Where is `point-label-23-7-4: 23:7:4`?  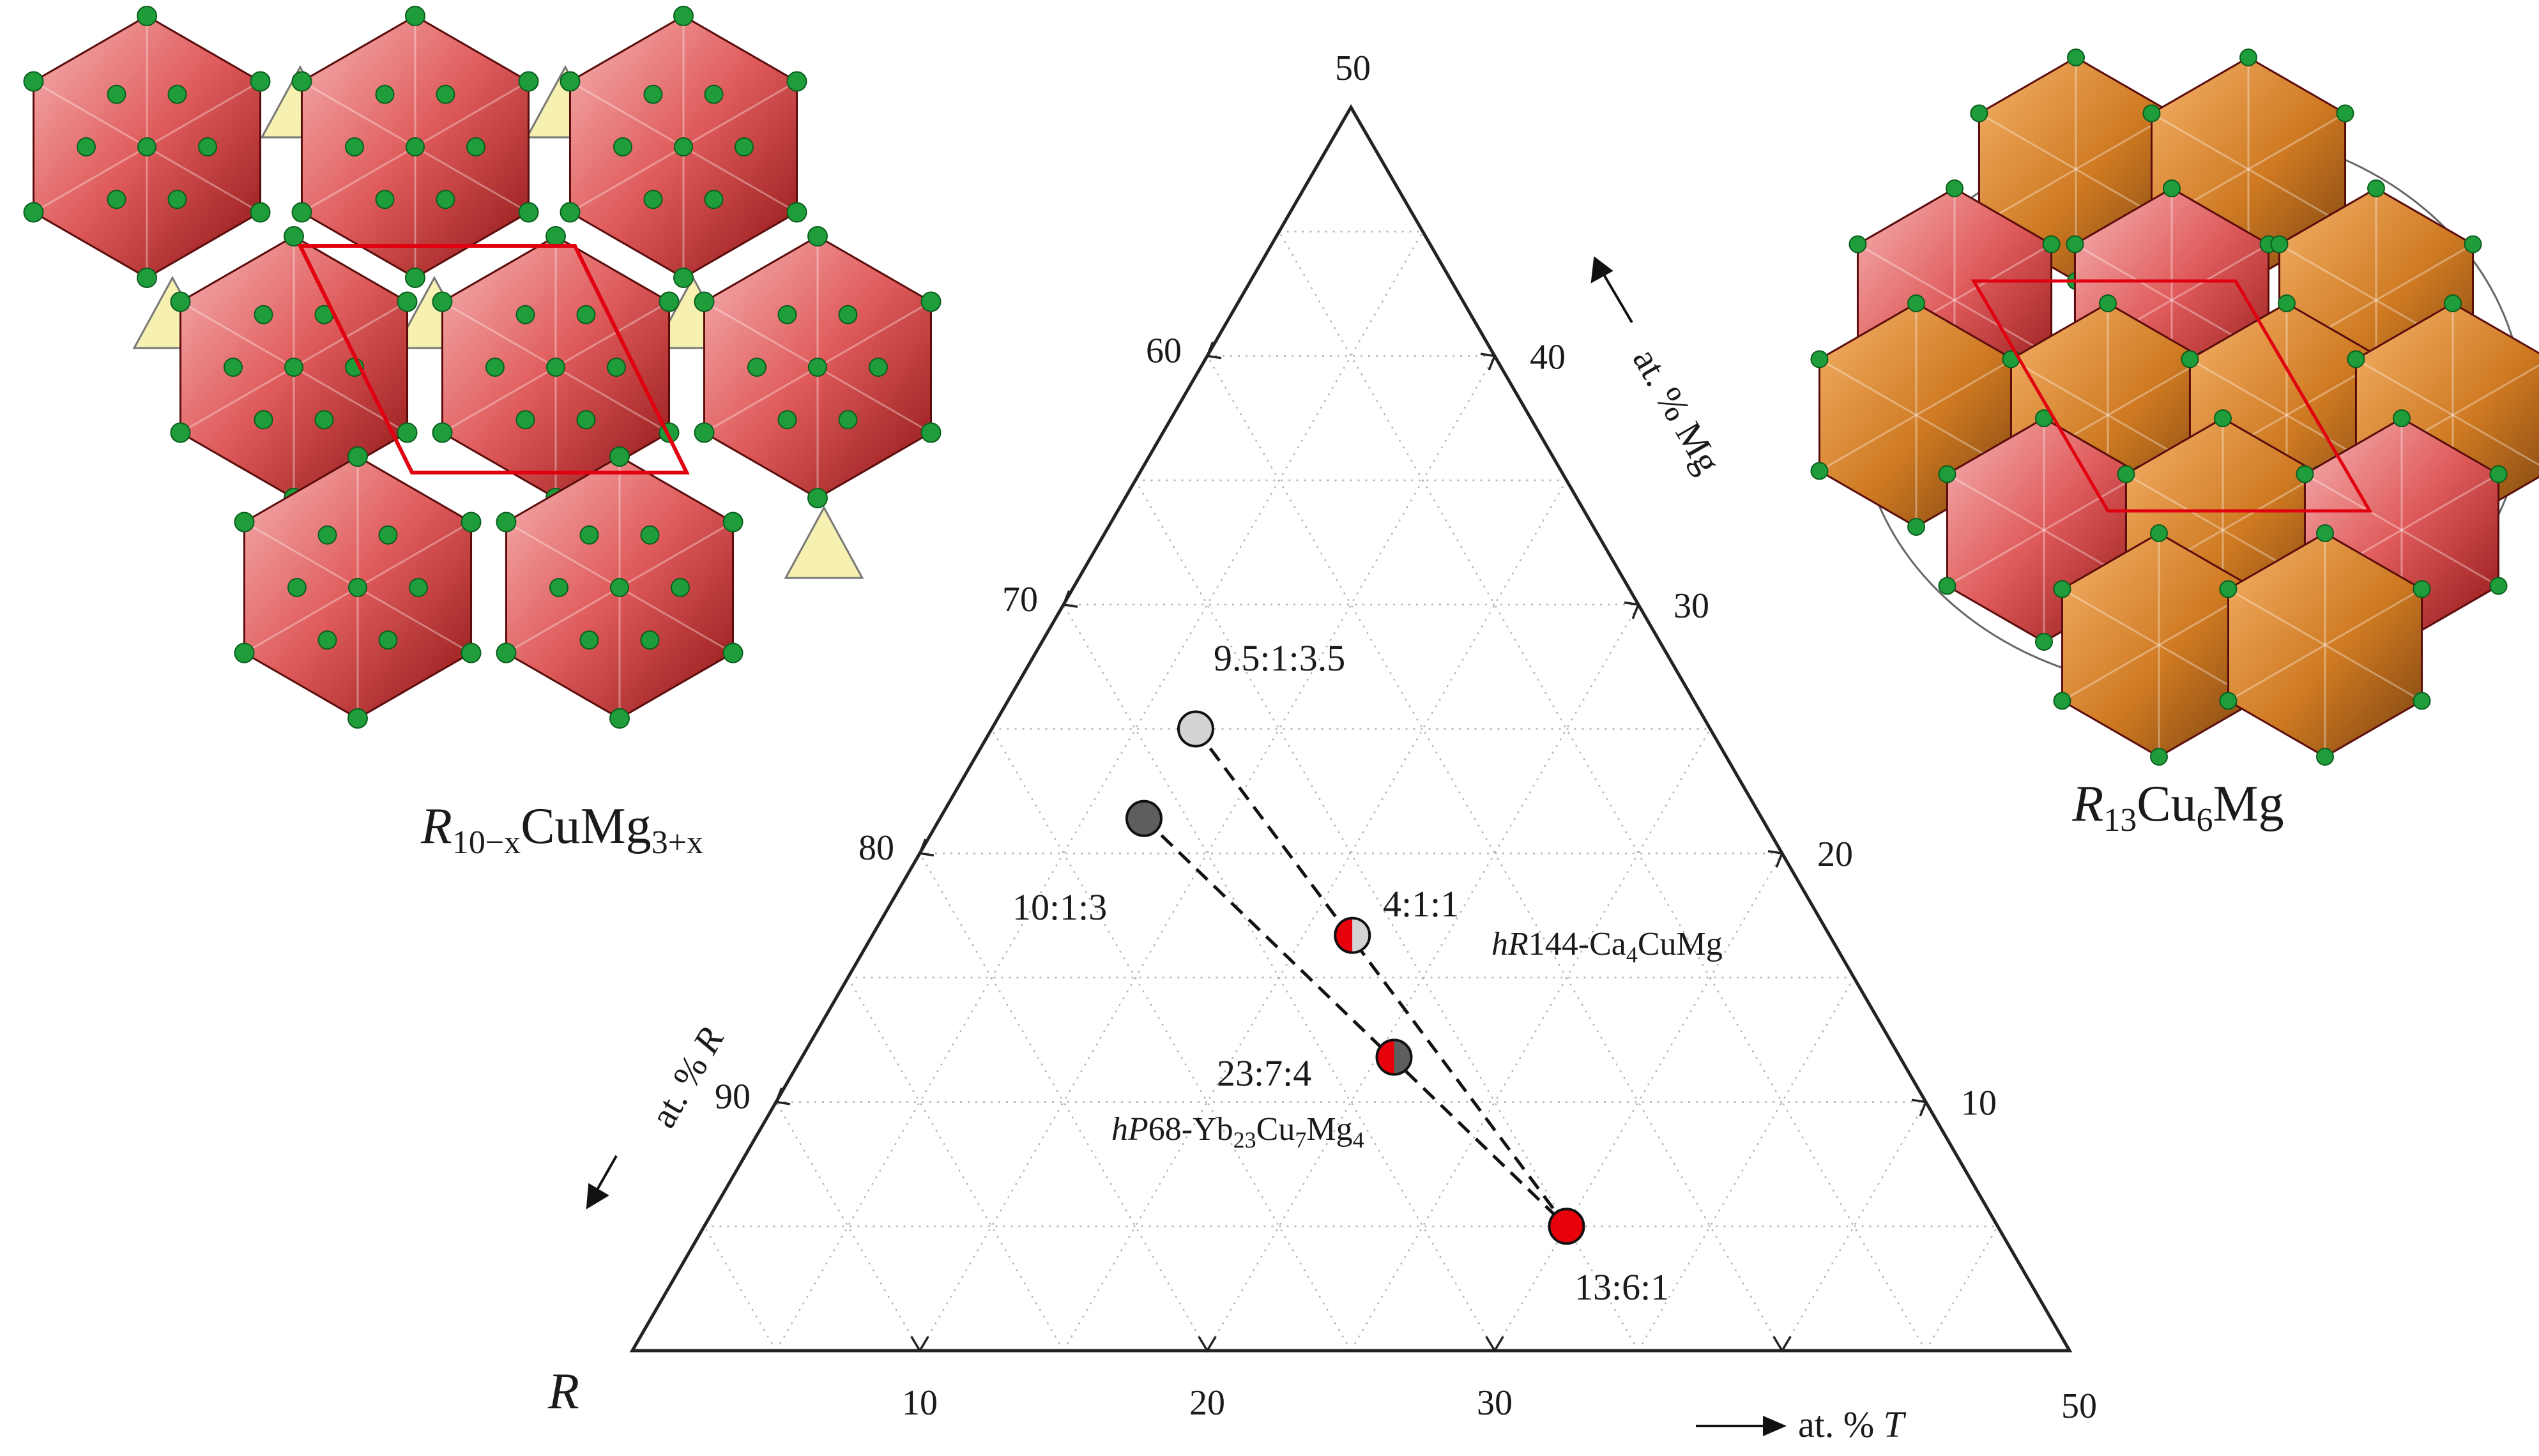 point-label-23-7-4: 23:7:4 is located at coordinates (1264, 1073).